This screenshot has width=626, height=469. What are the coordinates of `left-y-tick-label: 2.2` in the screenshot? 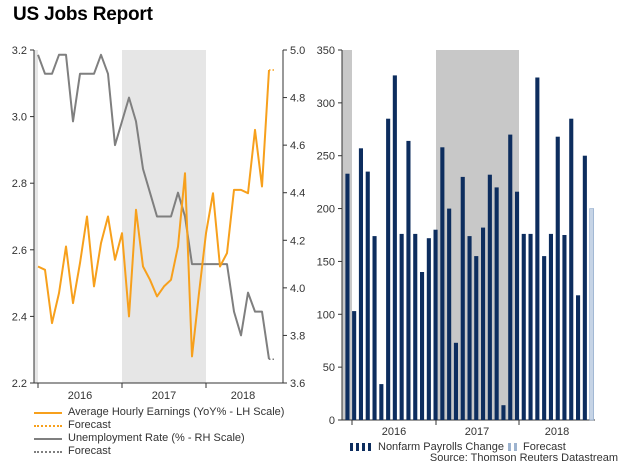 It's located at (19, 384).